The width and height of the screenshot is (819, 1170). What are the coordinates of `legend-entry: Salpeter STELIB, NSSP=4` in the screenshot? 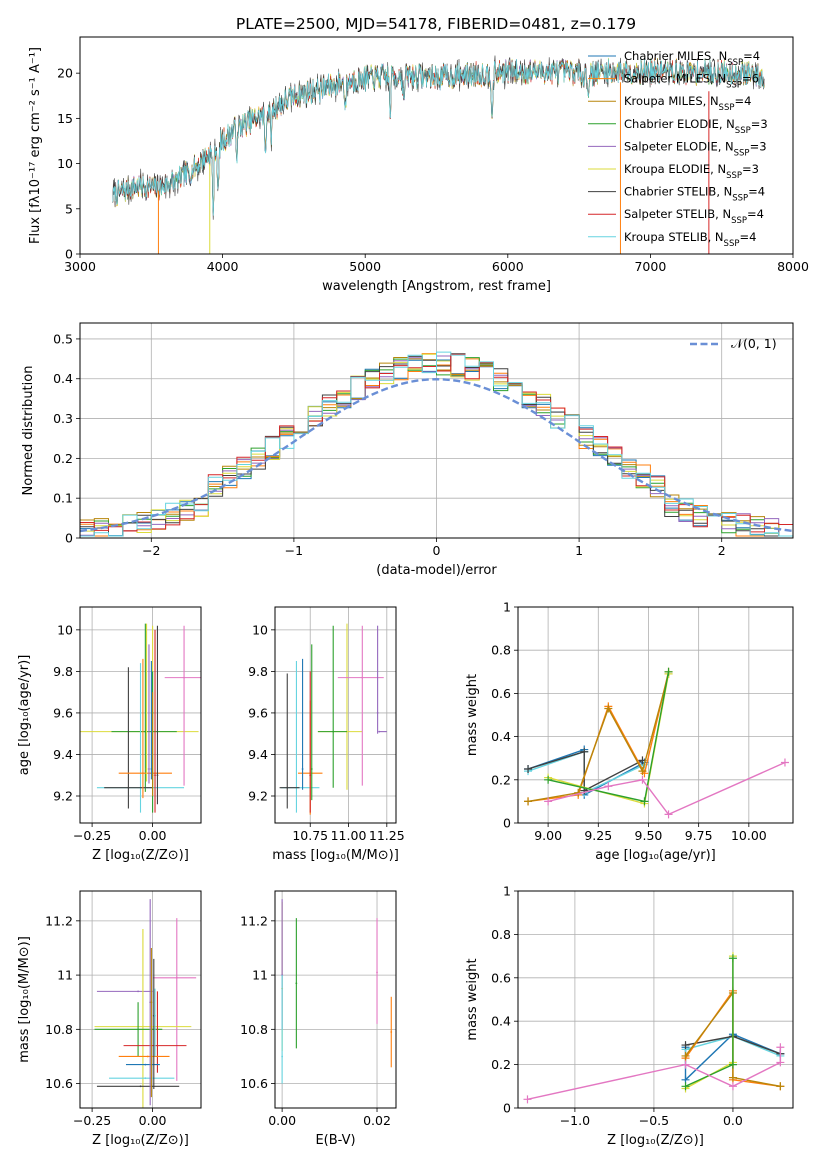 It's located at (694, 216).